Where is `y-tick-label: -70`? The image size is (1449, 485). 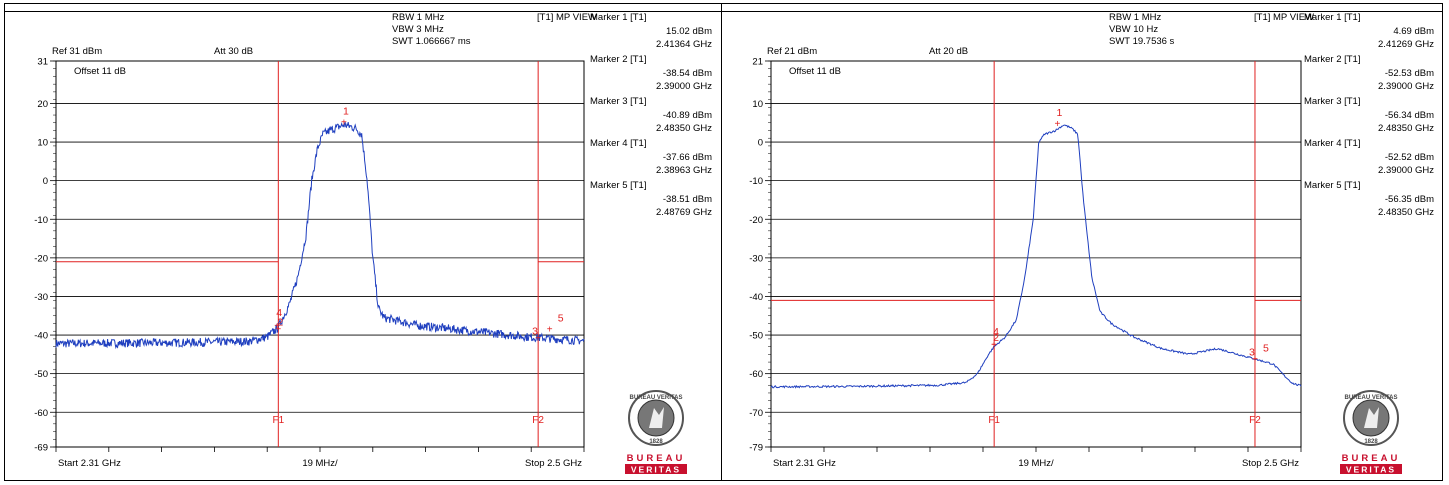 y-tick-label: -70 is located at coordinates (756, 413).